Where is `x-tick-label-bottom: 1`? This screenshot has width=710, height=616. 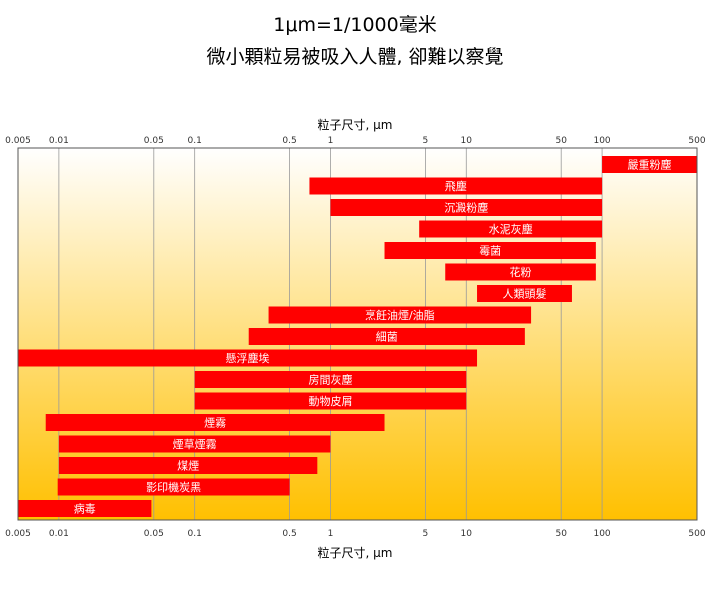
x-tick-label-bottom: 1 is located at coordinates (331, 534).